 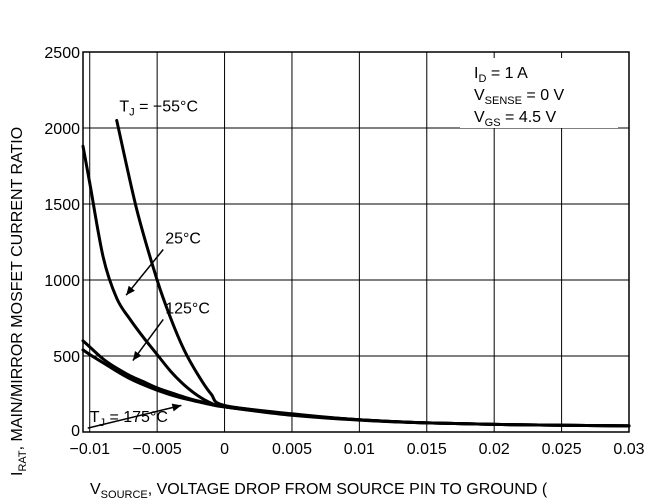 What do you see at coordinates (62, 53) in the screenshot?
I see `y-tick-label: 2500` at bounding box center [62, 53].